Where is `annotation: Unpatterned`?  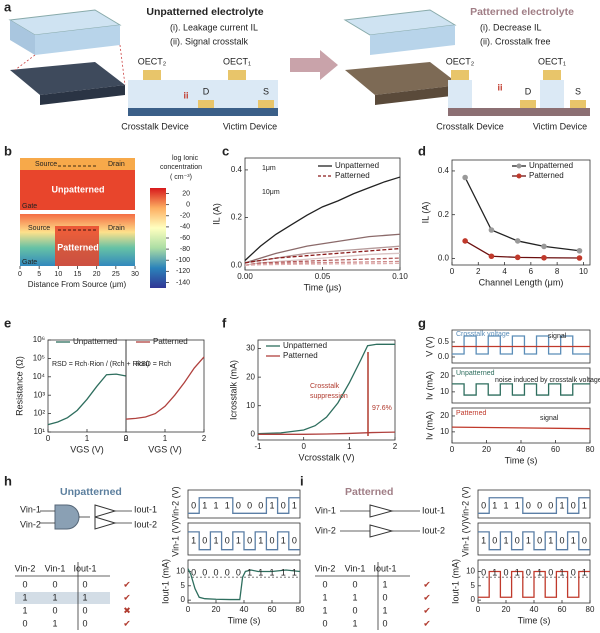
annotation: Unpatterned is located at coordinates (475, 373).